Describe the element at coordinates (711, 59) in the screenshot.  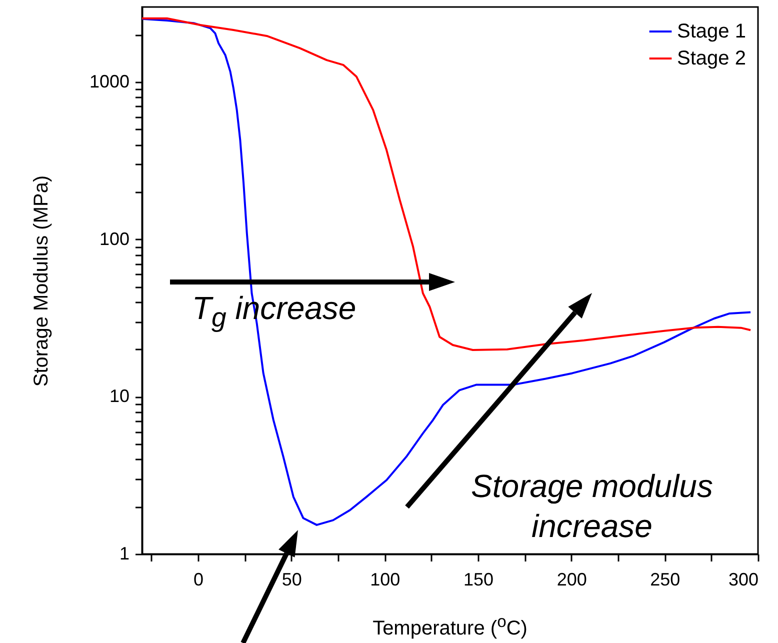
I see `legend-label: Stage 2` at that location.